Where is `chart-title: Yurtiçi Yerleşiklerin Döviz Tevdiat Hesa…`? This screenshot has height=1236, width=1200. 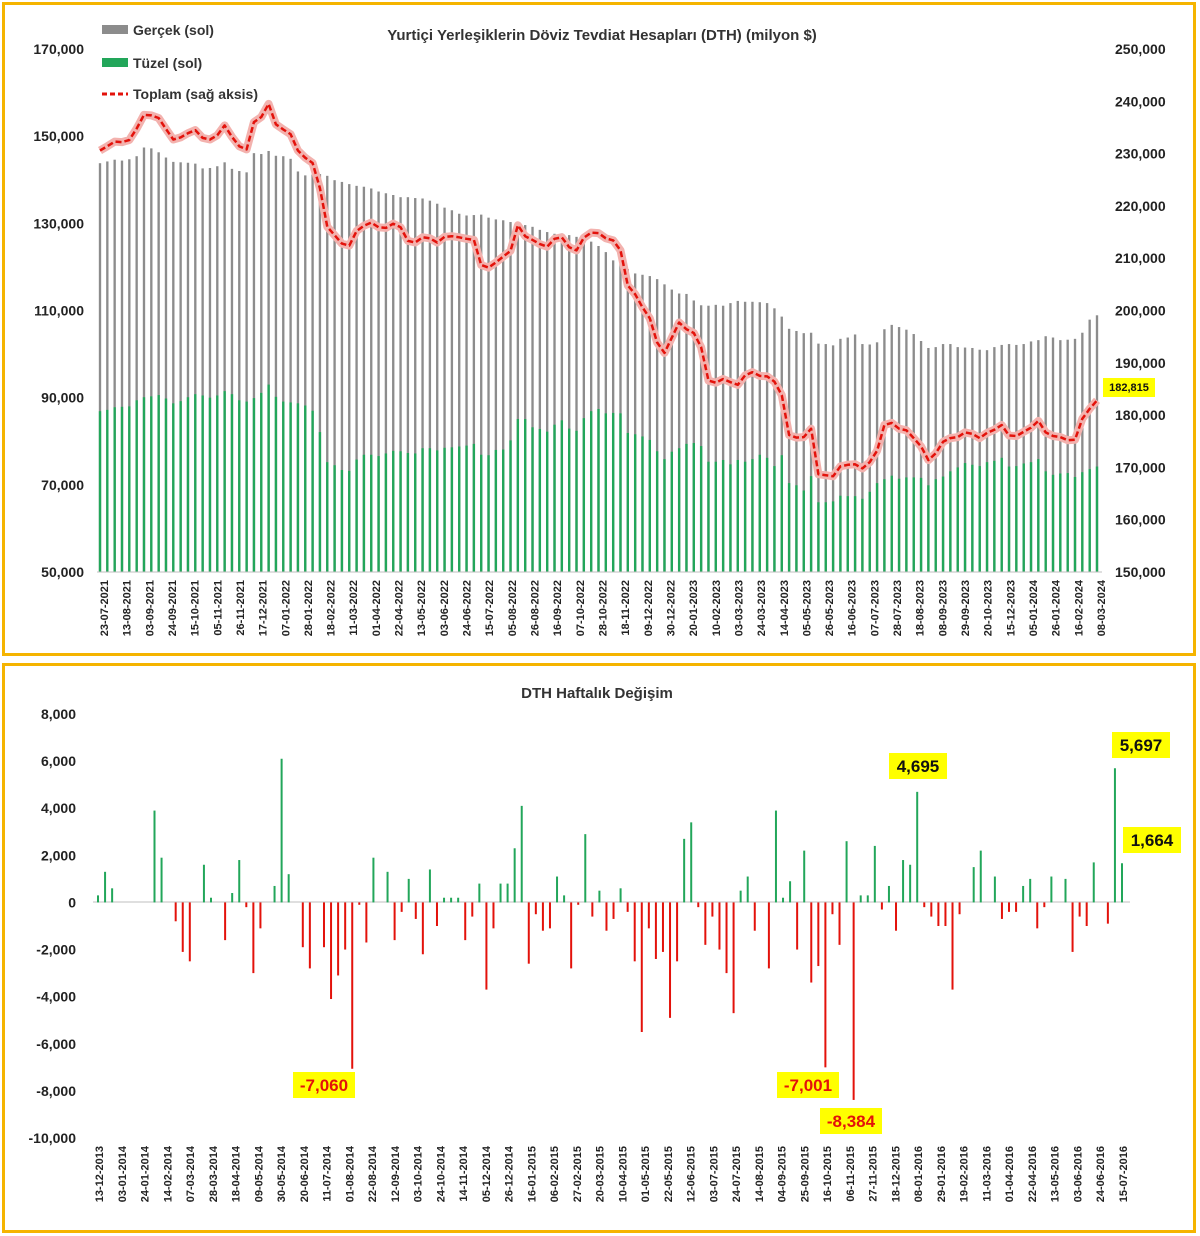
chart-title: Yurtiçi Yerleşiklerin Döviz Tevdiat Hesa… is located at coordinates (602, 35).